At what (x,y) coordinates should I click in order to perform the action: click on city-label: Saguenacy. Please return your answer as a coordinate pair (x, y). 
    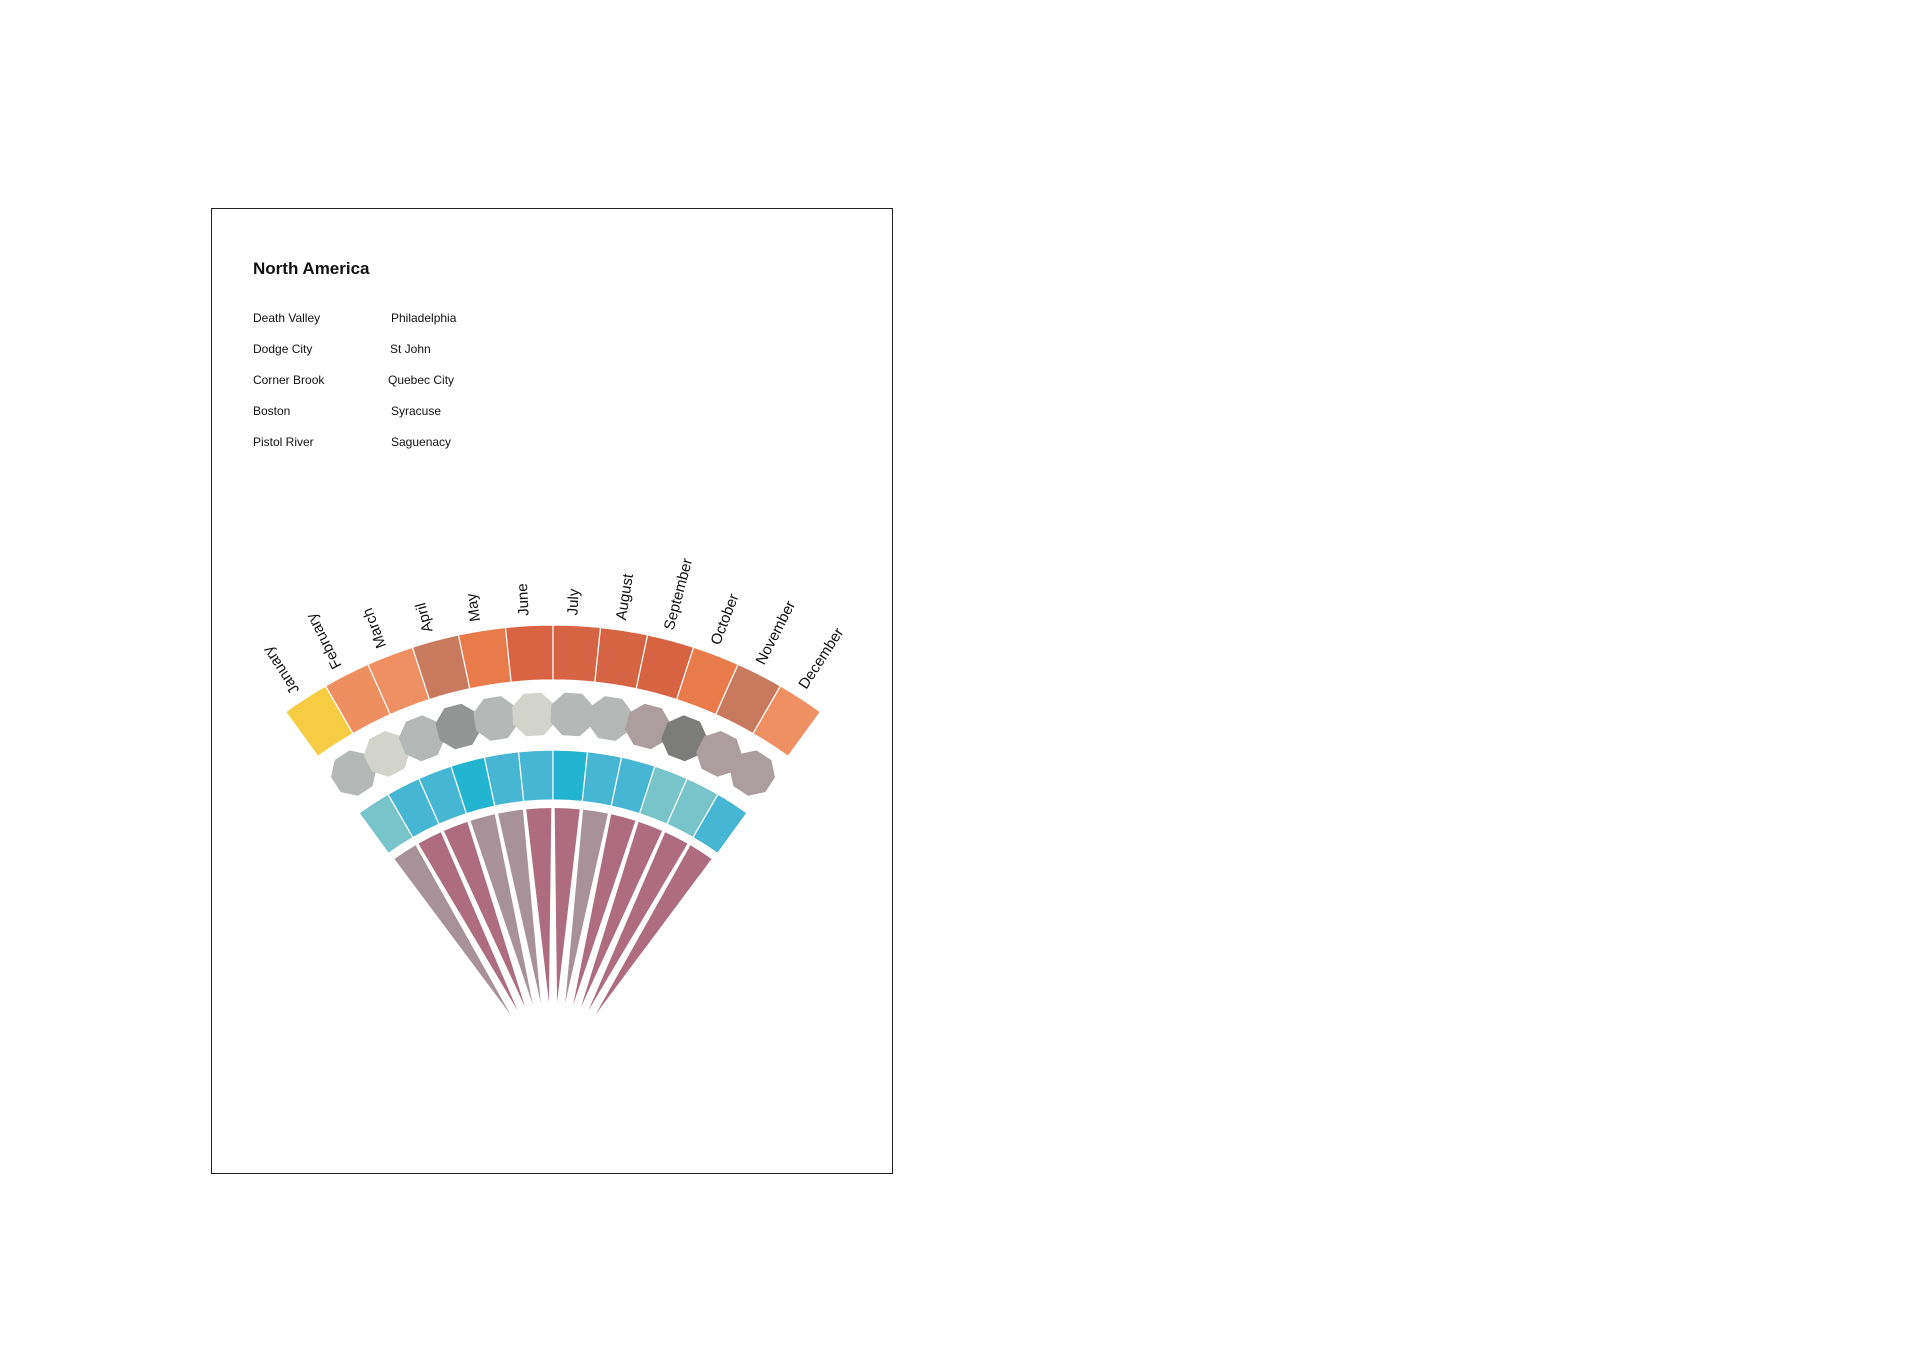
    Looking at the image, I should click on (421, 442).